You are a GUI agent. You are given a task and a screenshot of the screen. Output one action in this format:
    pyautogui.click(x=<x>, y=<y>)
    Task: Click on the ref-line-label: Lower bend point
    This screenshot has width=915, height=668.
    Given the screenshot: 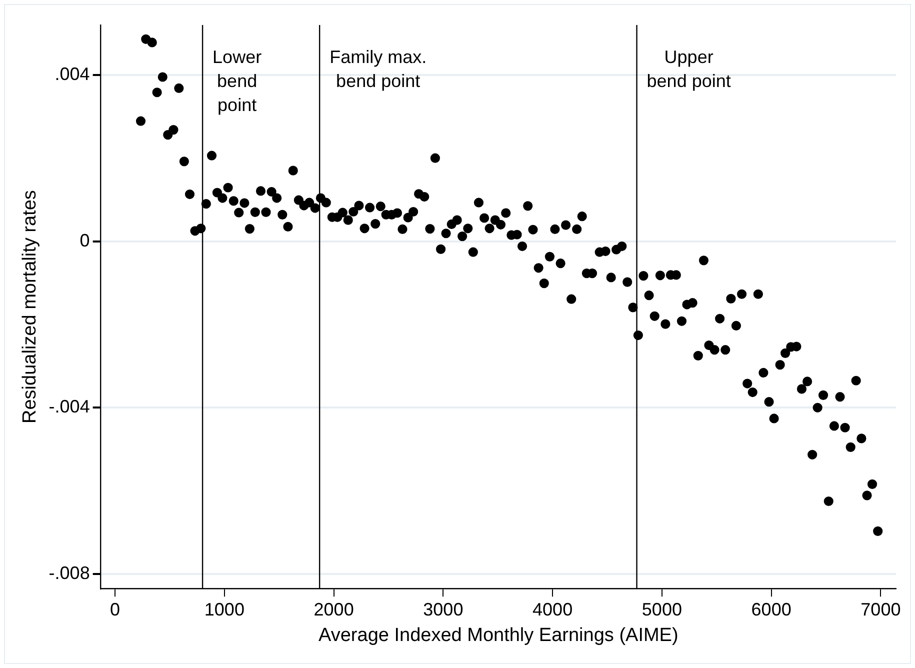 What is the action you would take?
    pyautogui.click(x=237, y=80)
    